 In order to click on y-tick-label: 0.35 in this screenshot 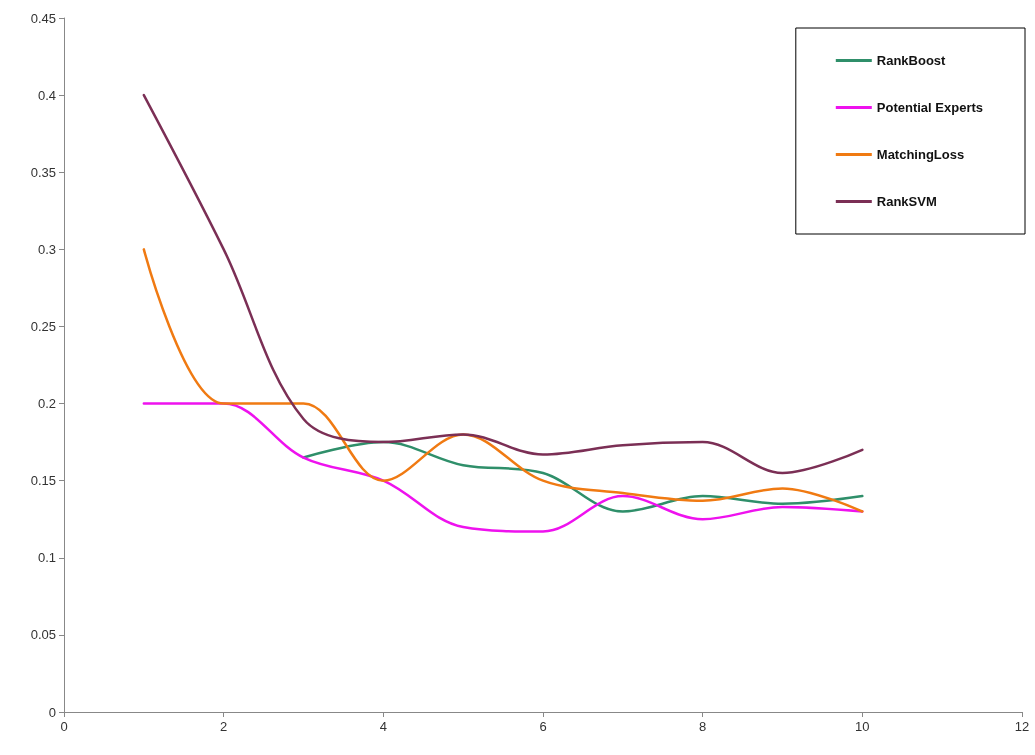, I will do `click(43, 172)`.